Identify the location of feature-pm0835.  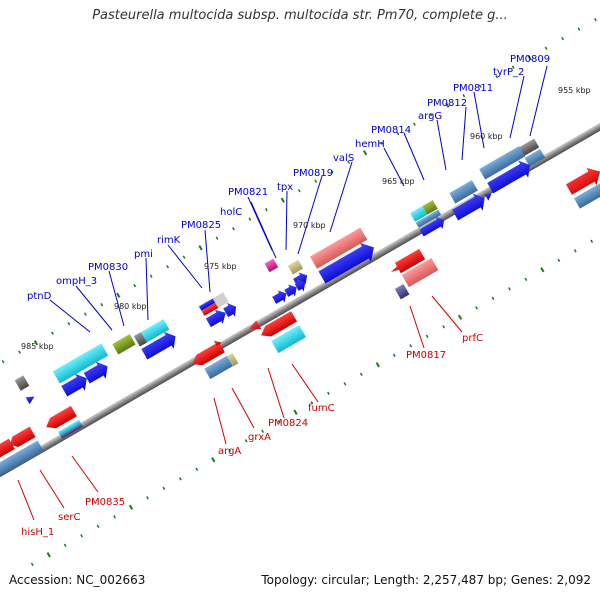
(64, 422).